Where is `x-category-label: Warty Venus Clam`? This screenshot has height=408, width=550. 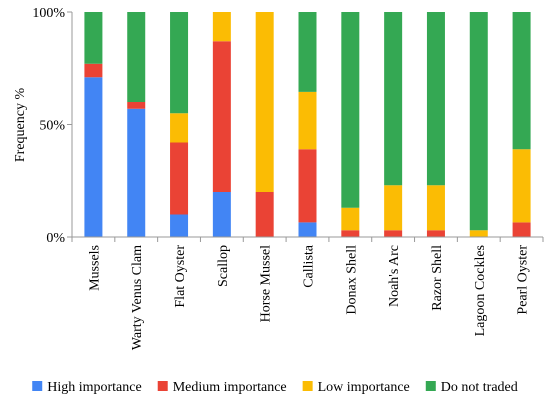
x-category-label: Warty Venus Clam is located at coordinates (137, 297).